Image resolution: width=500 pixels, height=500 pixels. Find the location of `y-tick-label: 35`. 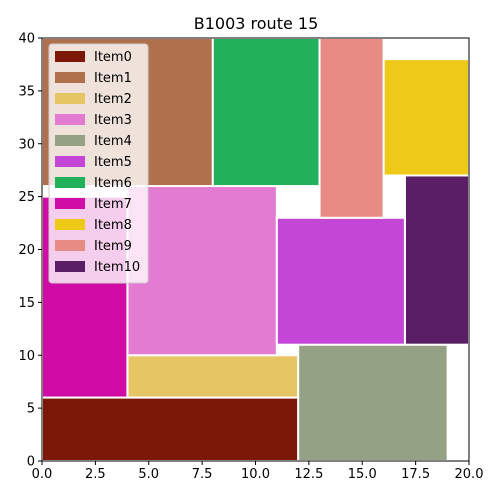

y-tick-label: 35 is located at coordinates (26, 91).